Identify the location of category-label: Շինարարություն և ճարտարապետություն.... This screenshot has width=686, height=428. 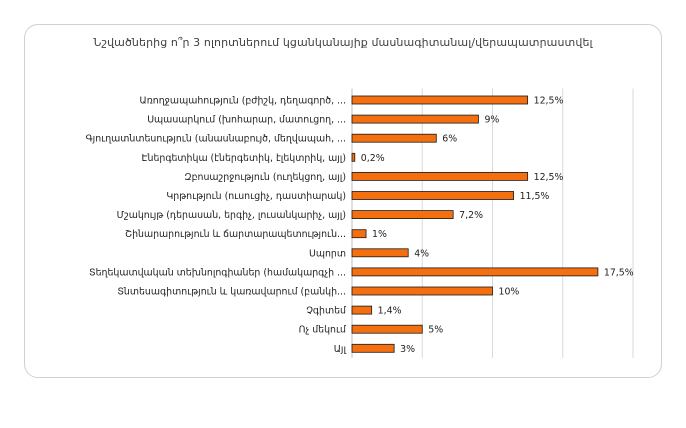
(235, 234).